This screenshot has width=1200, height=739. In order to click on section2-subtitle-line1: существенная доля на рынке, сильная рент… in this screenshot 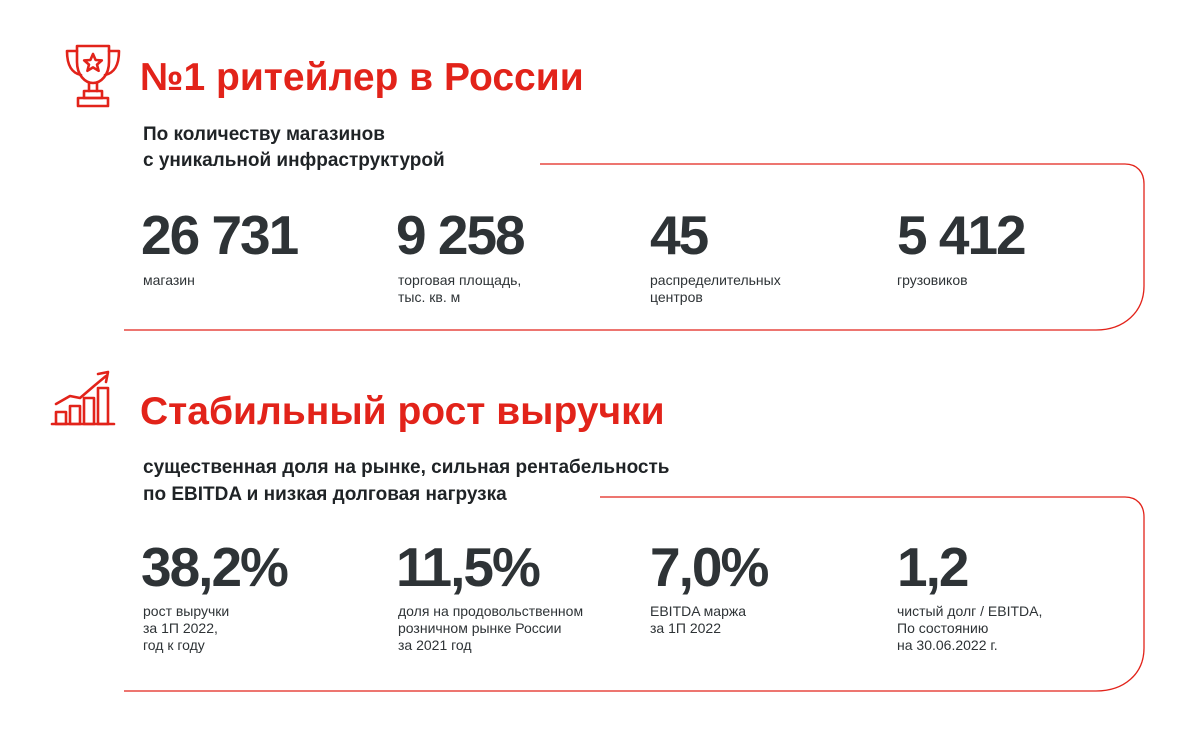, I will do `click(406, 467)`.